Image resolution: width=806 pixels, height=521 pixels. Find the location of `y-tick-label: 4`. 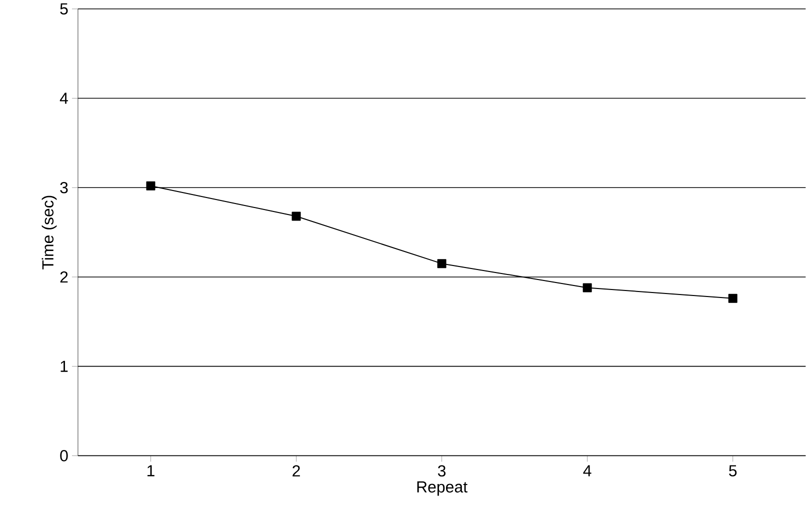

y-tick-label: 4 is located at coordinates (64, 98).